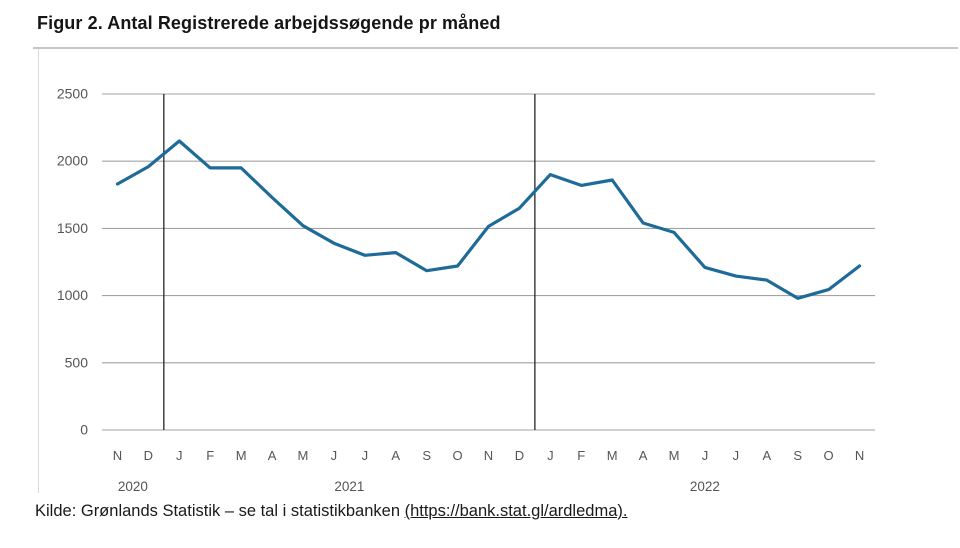  What do you see at coordinates (84, 430) in the screenshot?
I see `y-tick-label: 0` at bounding box center [84, 430].